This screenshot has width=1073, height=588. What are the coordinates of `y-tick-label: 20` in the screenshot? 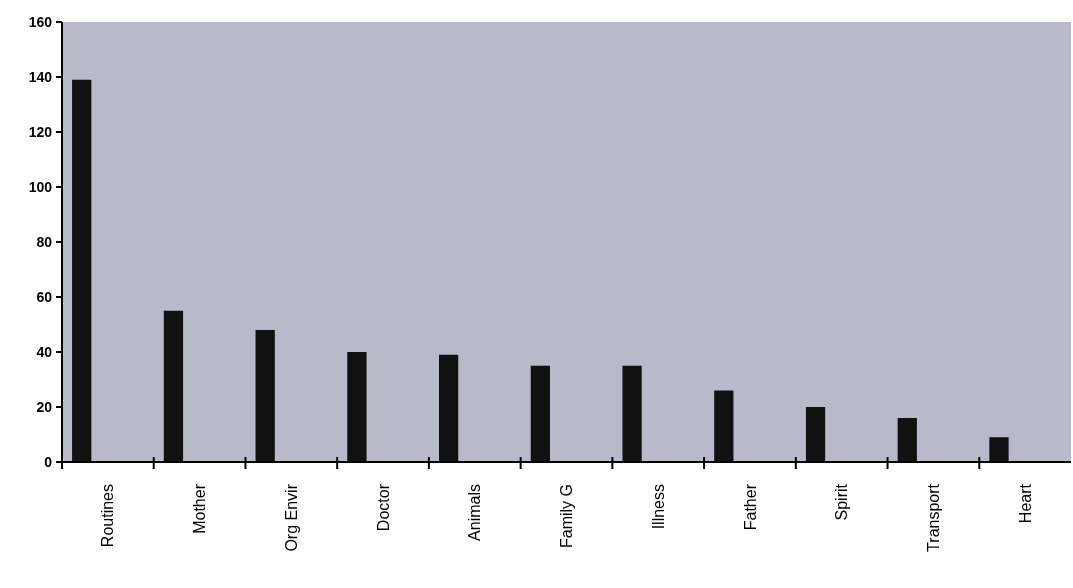 It's located at (44, 406).